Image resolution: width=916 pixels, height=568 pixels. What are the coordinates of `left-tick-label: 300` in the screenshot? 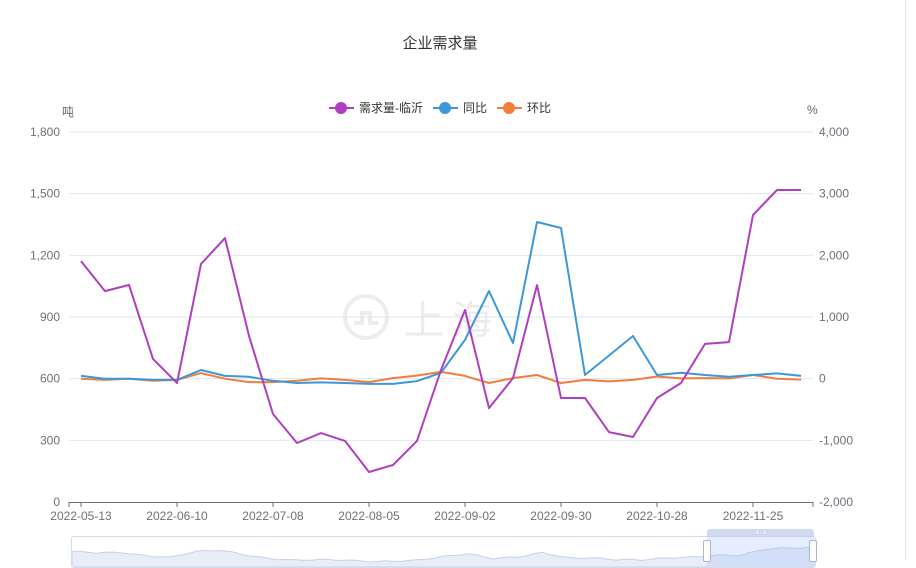 It's located at (50, 440).